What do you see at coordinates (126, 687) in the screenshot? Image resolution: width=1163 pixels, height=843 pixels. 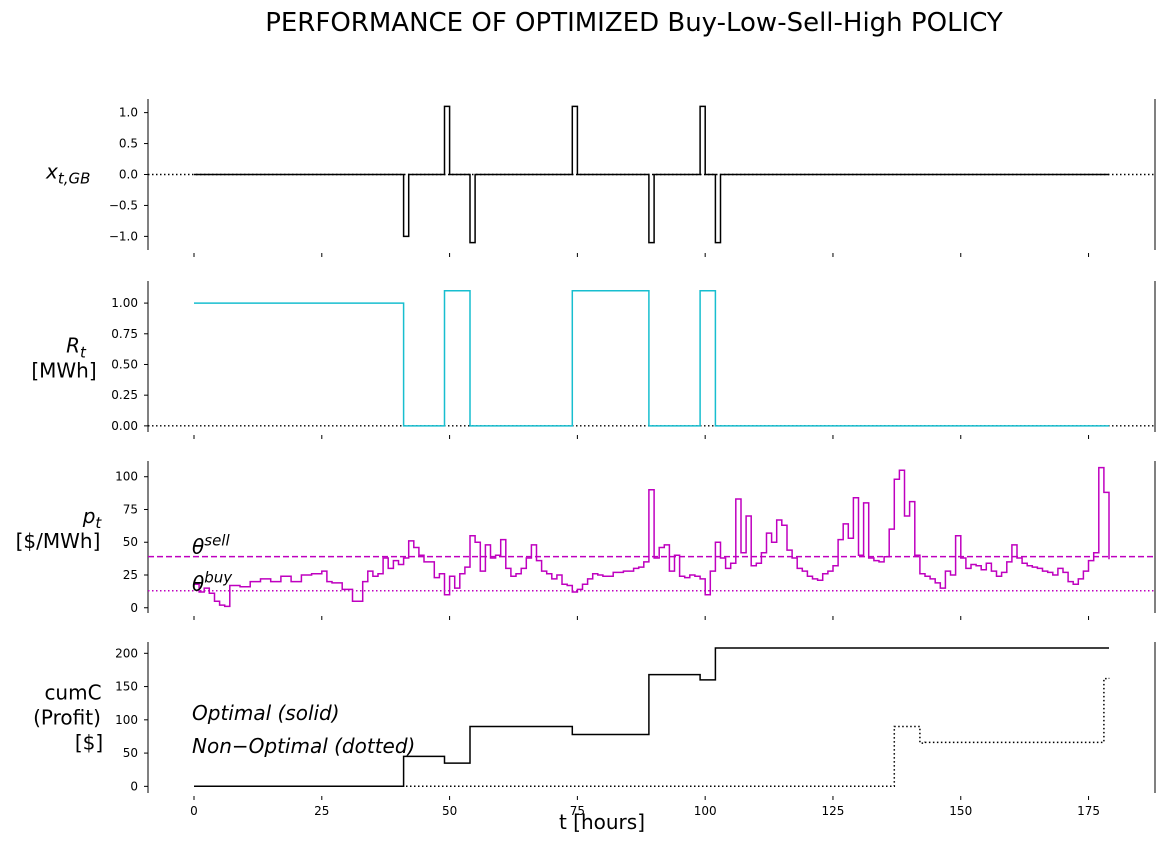 I see `y-tick-label: 150` at bounding box center [126, 687].